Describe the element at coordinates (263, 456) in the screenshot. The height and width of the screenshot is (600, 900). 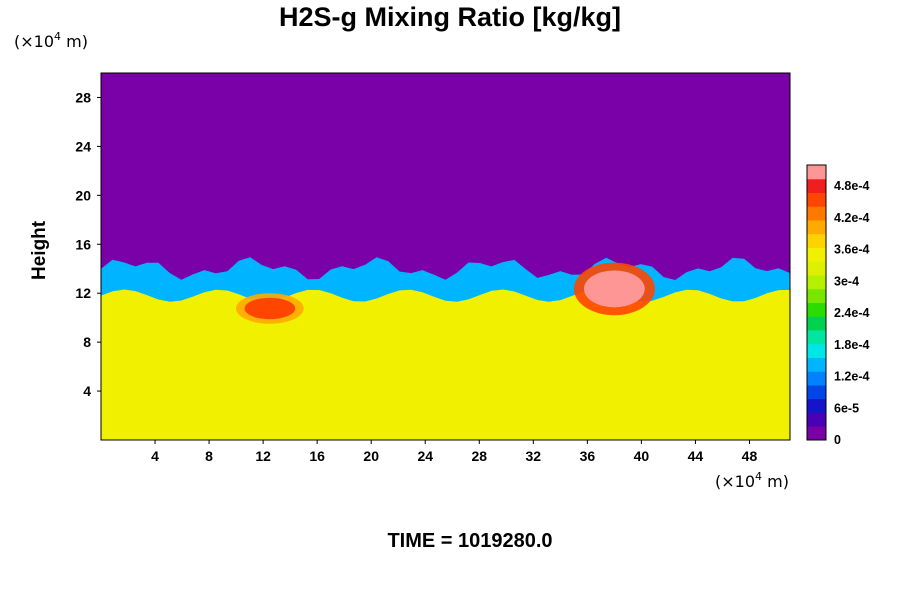
I see `x-tick-label: 12` at that location.